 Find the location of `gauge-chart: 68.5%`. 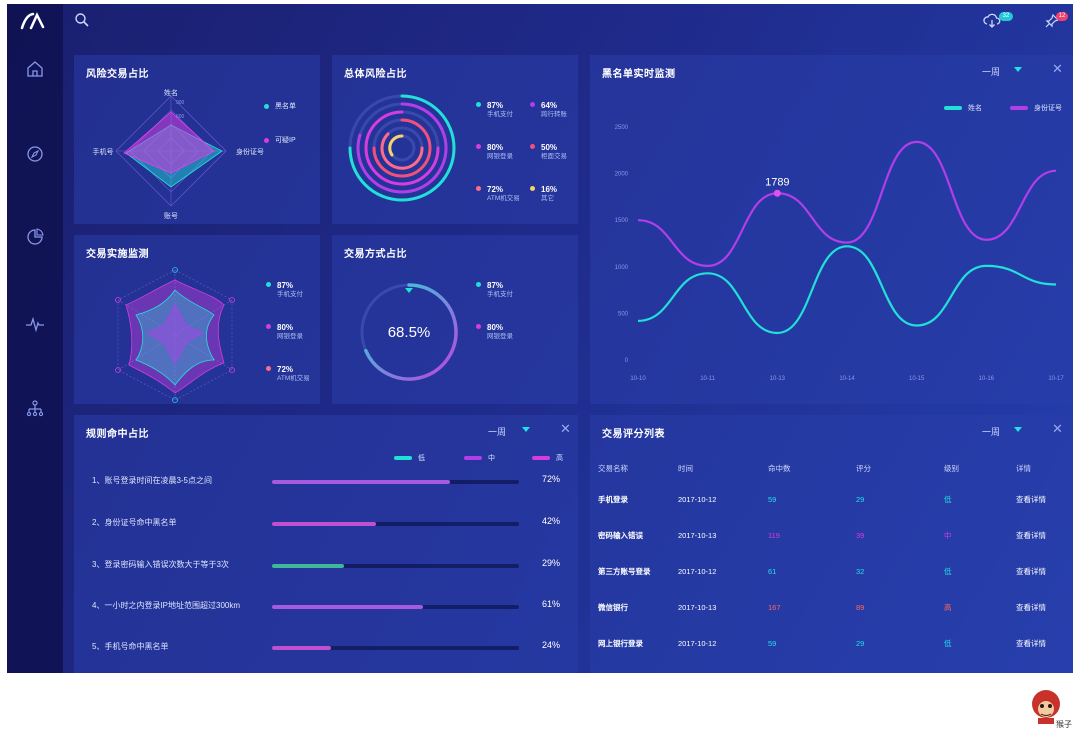

gauge-chart: 68.5% is located at coordinates (409, 332).